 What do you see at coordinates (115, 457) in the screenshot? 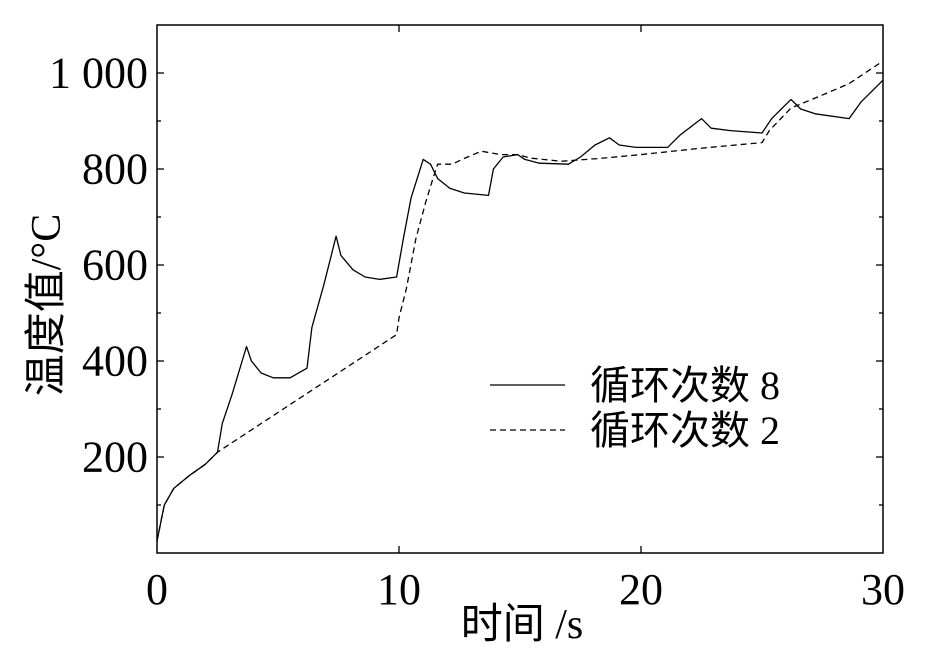
I see `y-tick-label: 200` at bounding box center [115, 457].